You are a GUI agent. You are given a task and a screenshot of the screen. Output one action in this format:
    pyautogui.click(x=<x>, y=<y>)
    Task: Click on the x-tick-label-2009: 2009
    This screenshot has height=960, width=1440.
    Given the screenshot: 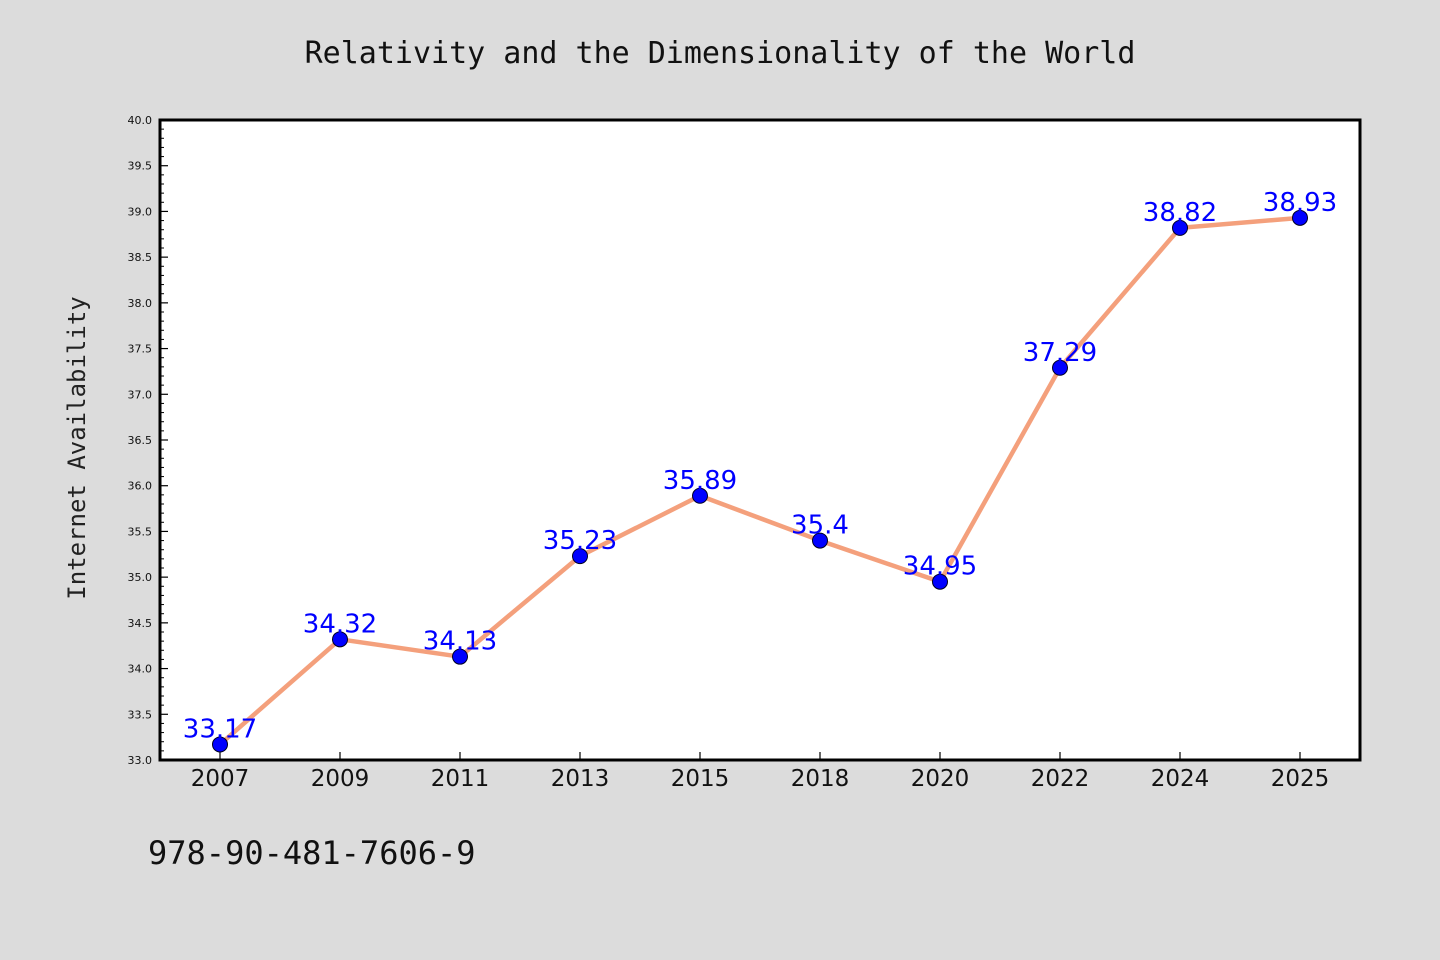 What is the action you would take?
    pyautogui.click(x=340, y=779)
    